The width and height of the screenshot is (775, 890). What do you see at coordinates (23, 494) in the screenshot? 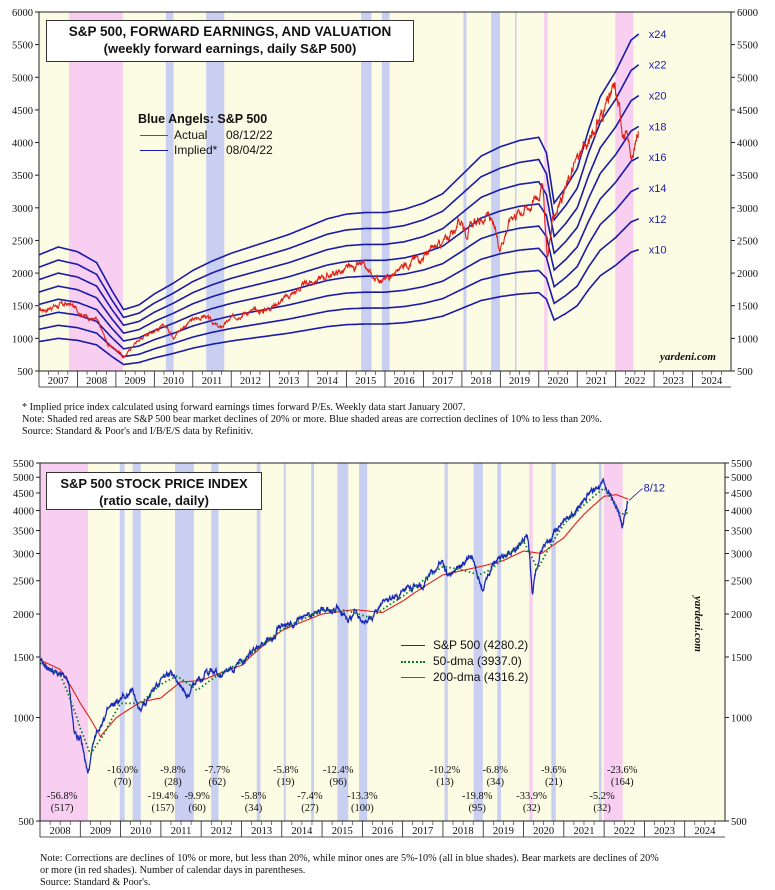
I see `chart2-ytick-label-left: 4500` at bounding box center [23, 494].